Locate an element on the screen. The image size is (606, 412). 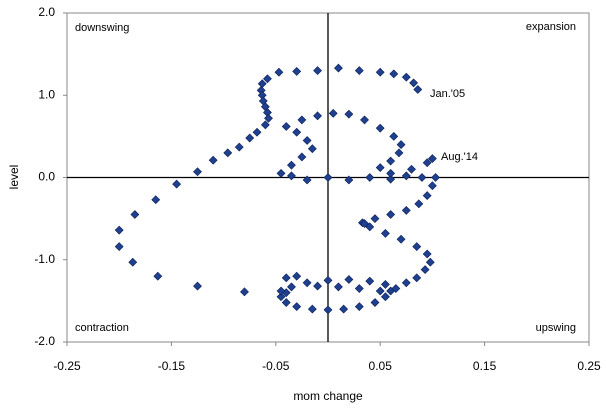
x-tick-label: 0.05 is located at coordinates (381, 366).